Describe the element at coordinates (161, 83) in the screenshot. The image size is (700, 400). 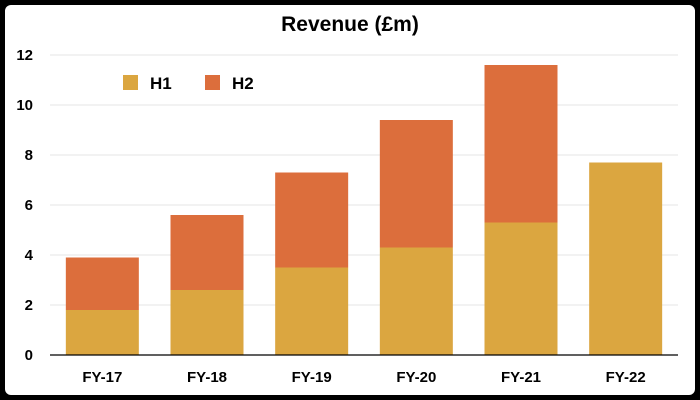
I see `legend-label-h1: H1` at that location.